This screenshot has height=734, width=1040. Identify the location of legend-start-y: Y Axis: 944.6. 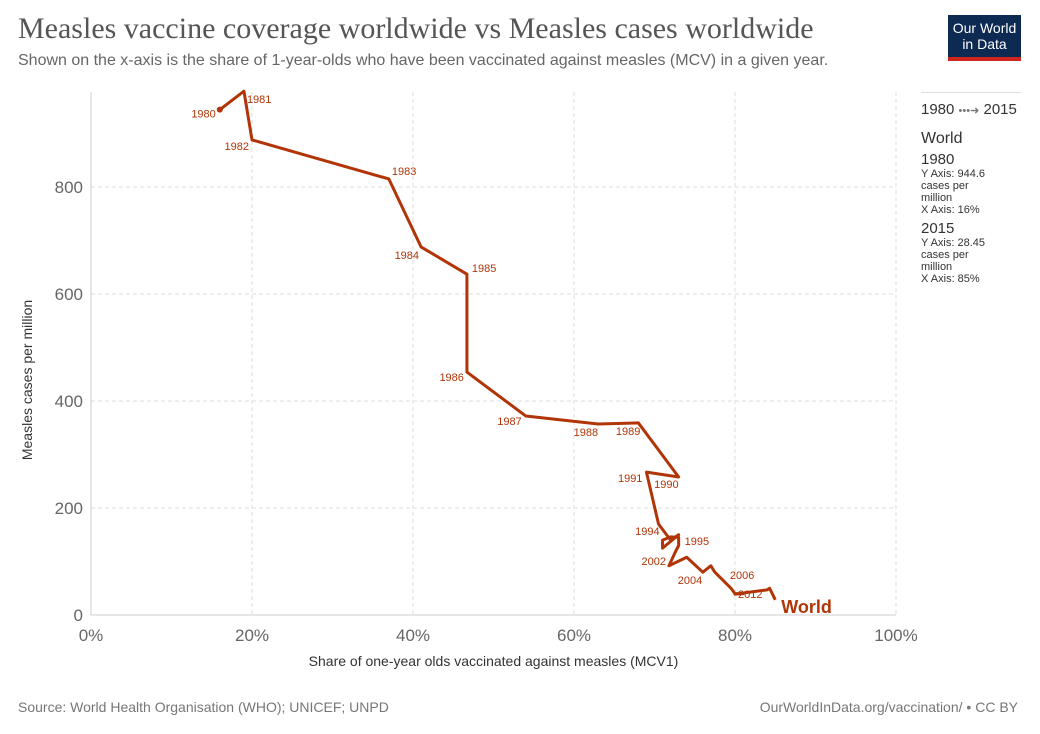
(953, 174).